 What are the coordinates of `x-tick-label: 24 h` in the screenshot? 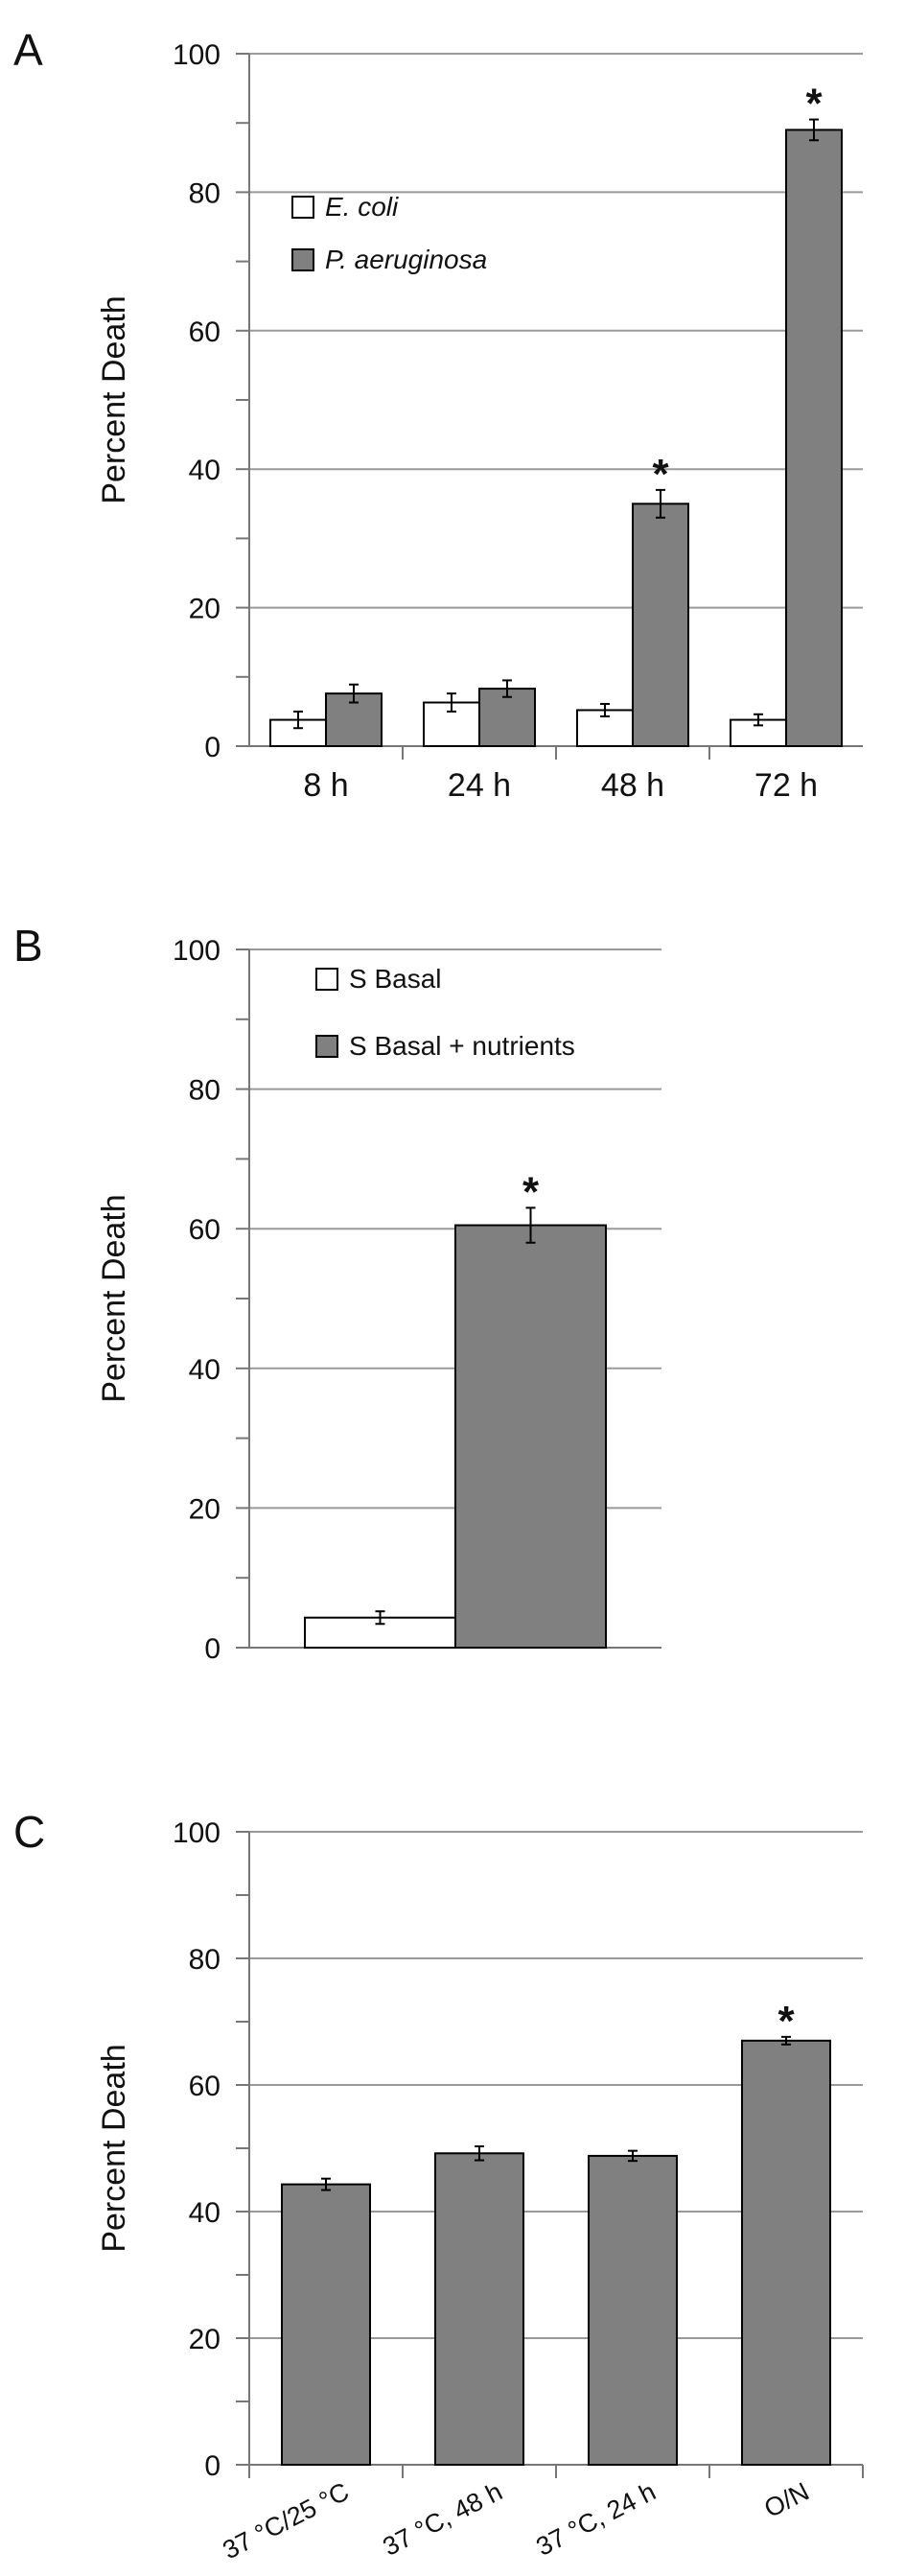 It's located at (480, 785).